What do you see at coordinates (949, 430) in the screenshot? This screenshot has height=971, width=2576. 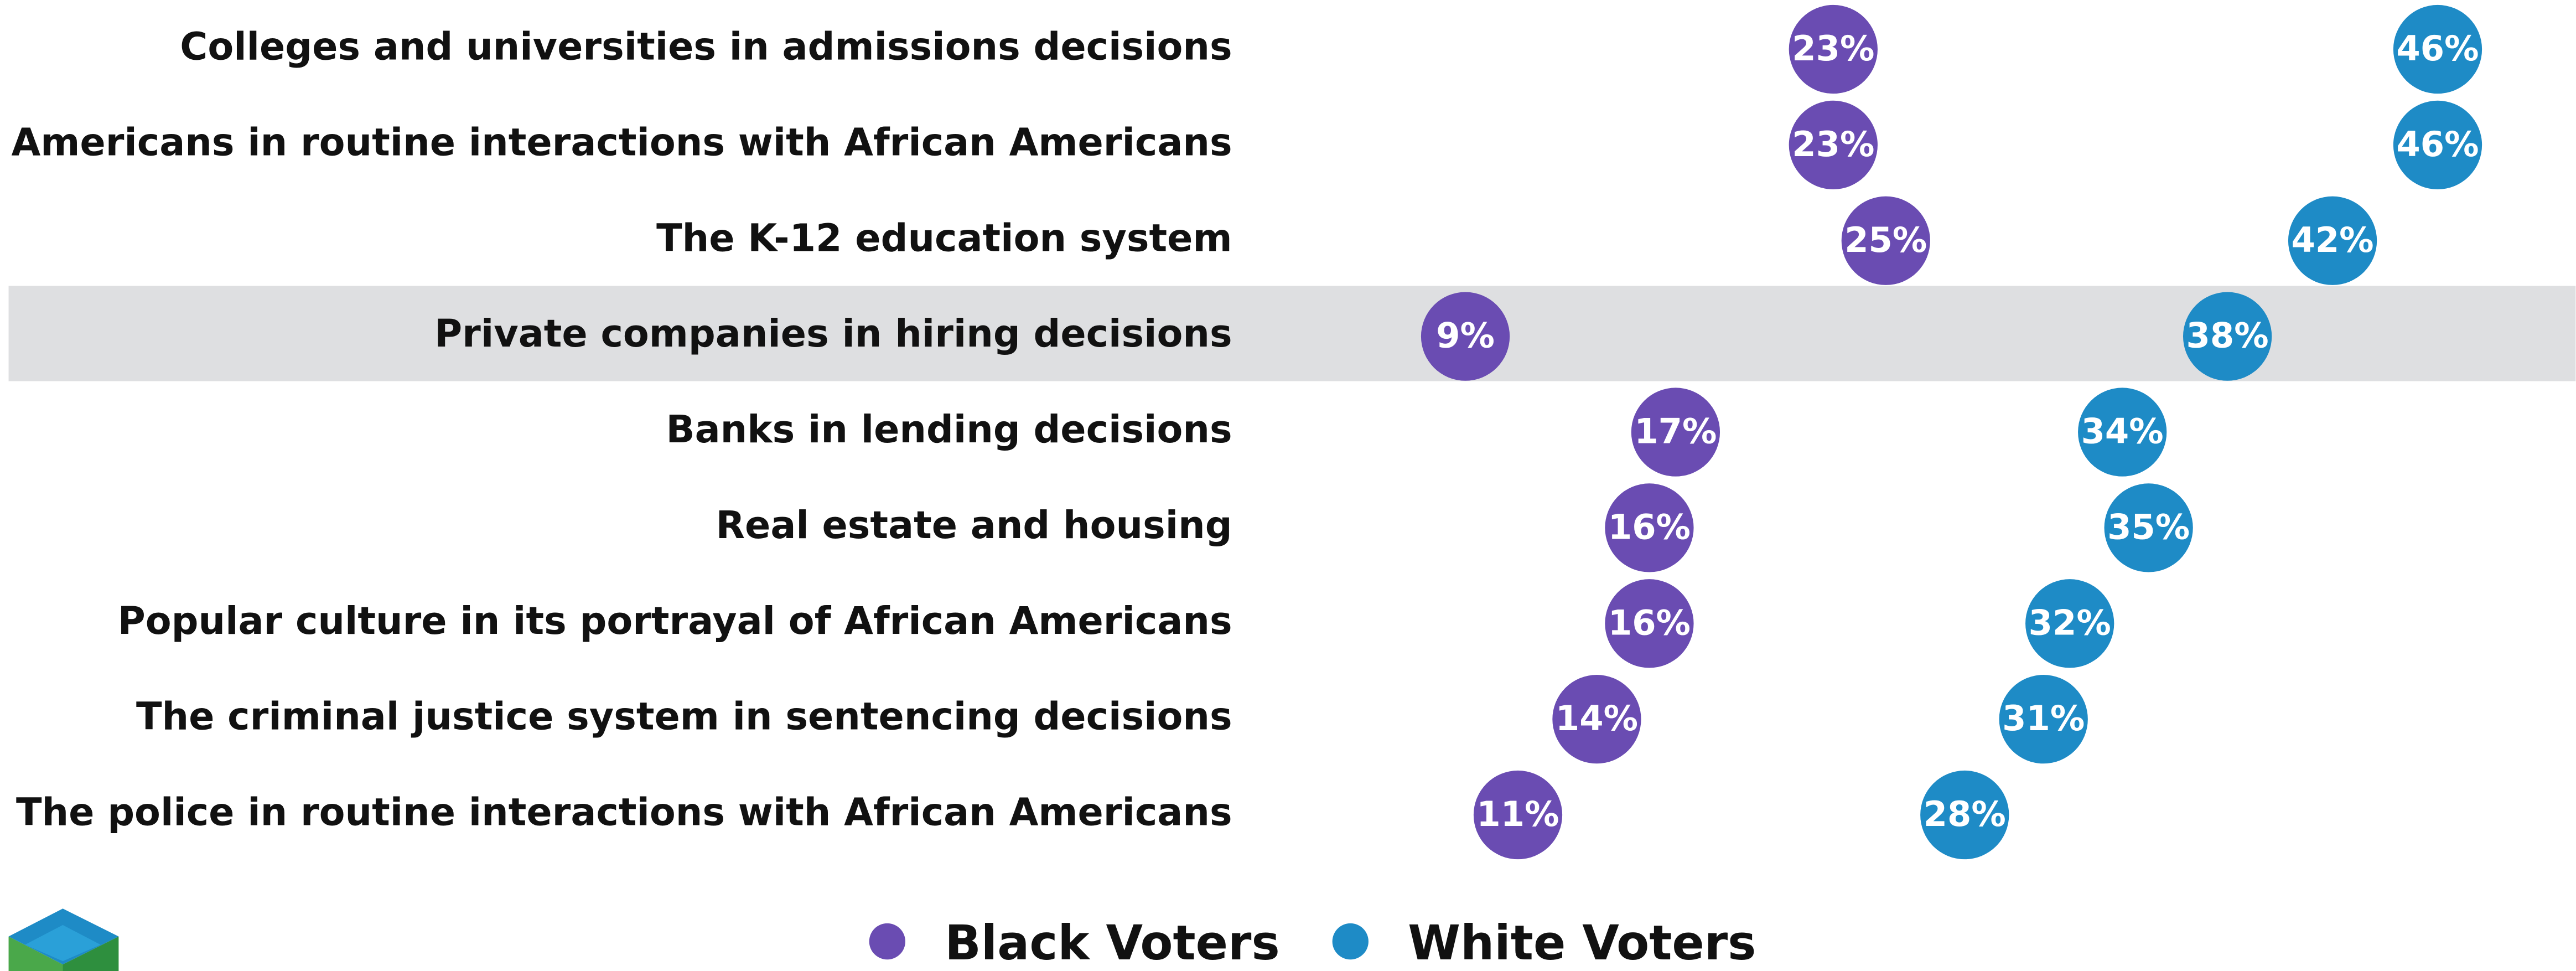 I see `category-label: Banks in lending decisions` at bounding box center [949, 430].